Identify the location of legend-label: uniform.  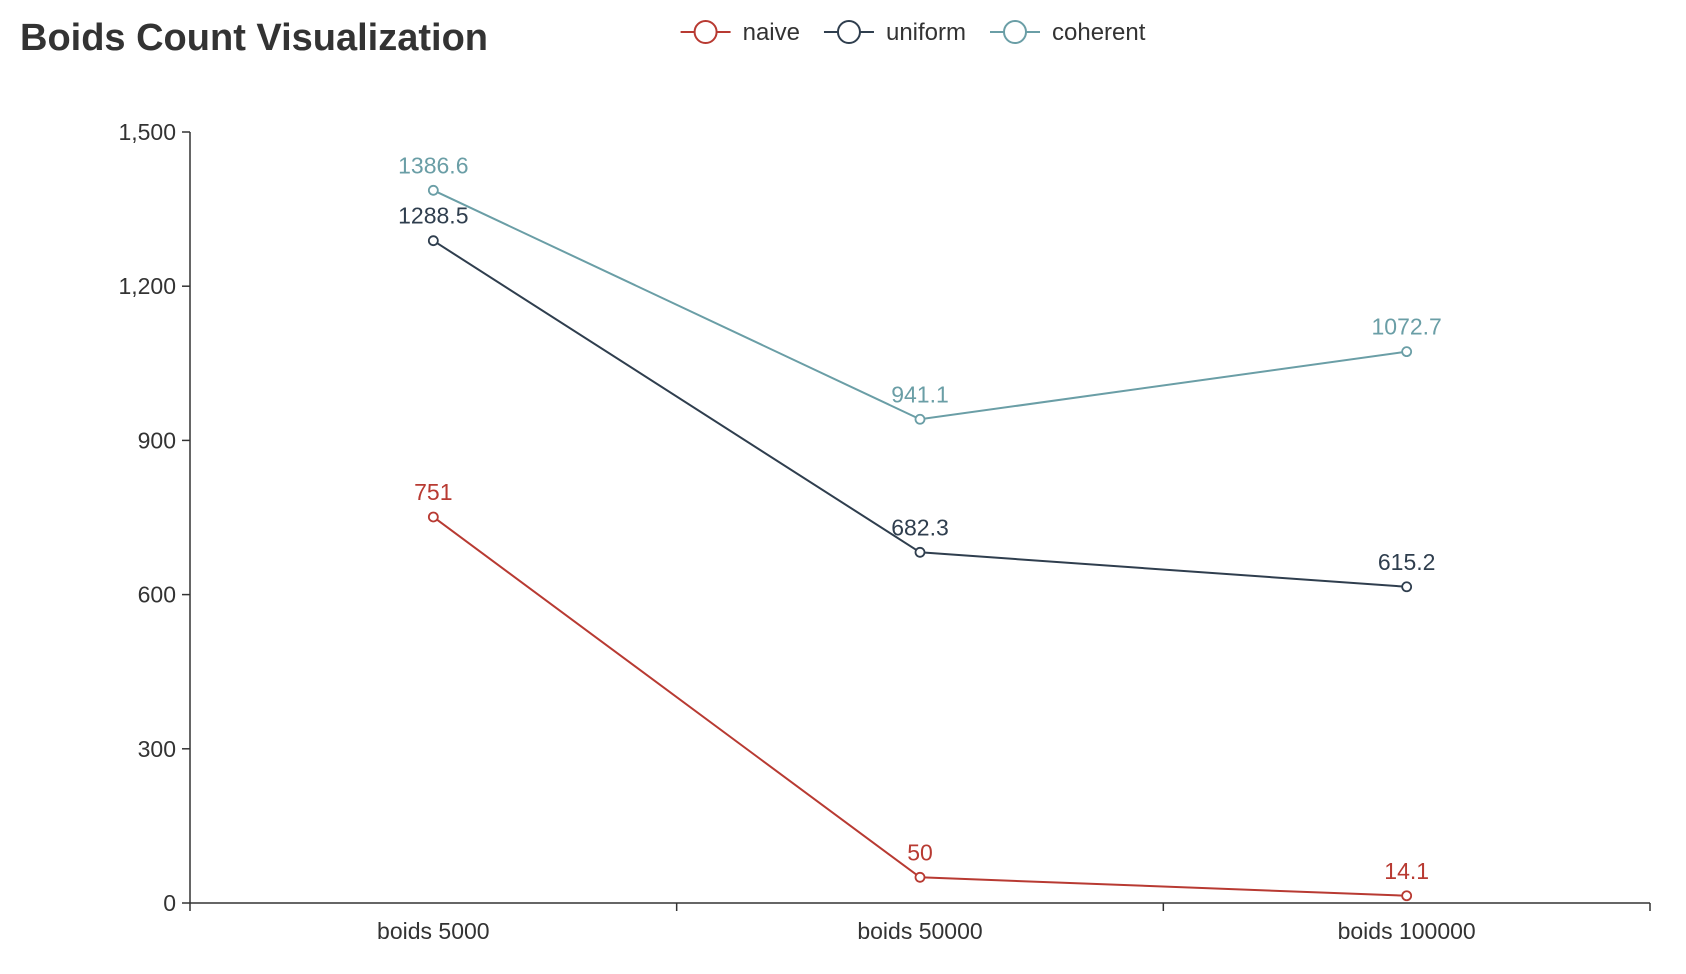
(926, 32).